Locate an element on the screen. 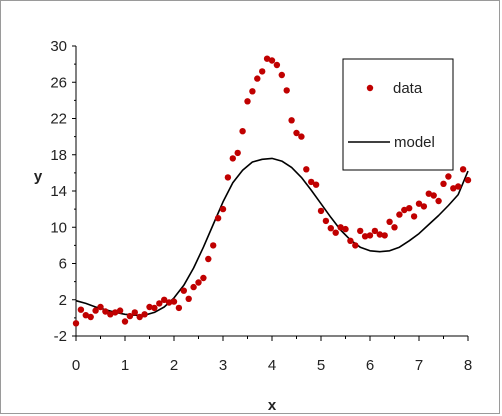 The width and height of the screenshot is (502, 416). x-tick-label: 4 is located at coordinates (272, 365).